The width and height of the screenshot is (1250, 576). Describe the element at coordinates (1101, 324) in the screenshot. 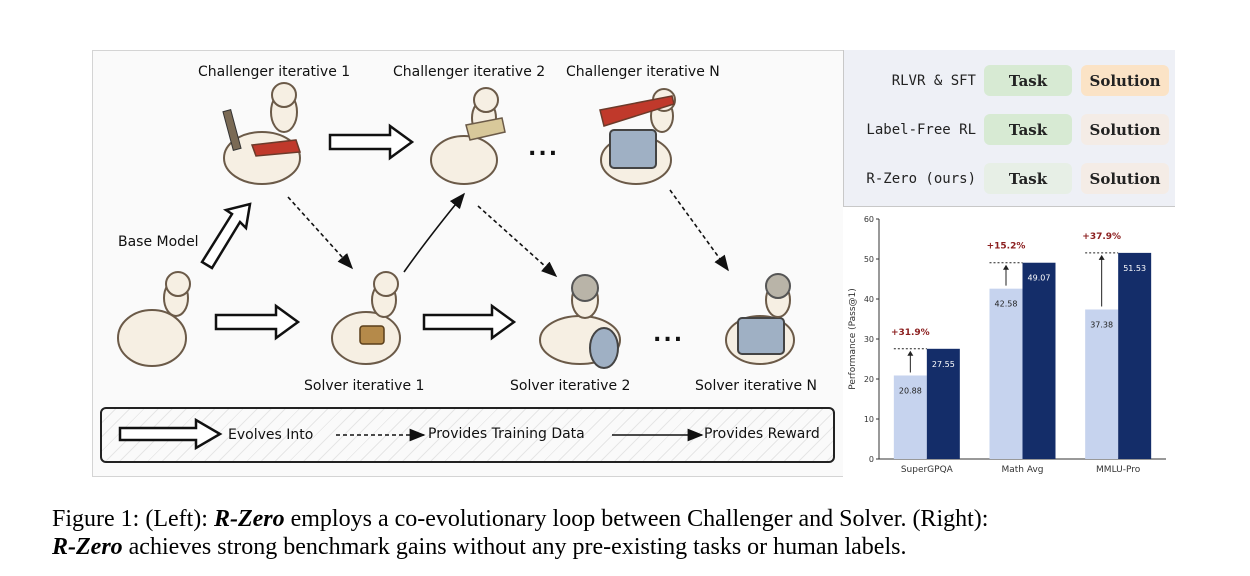

I see `bar-value-label: 37.38` at that location.